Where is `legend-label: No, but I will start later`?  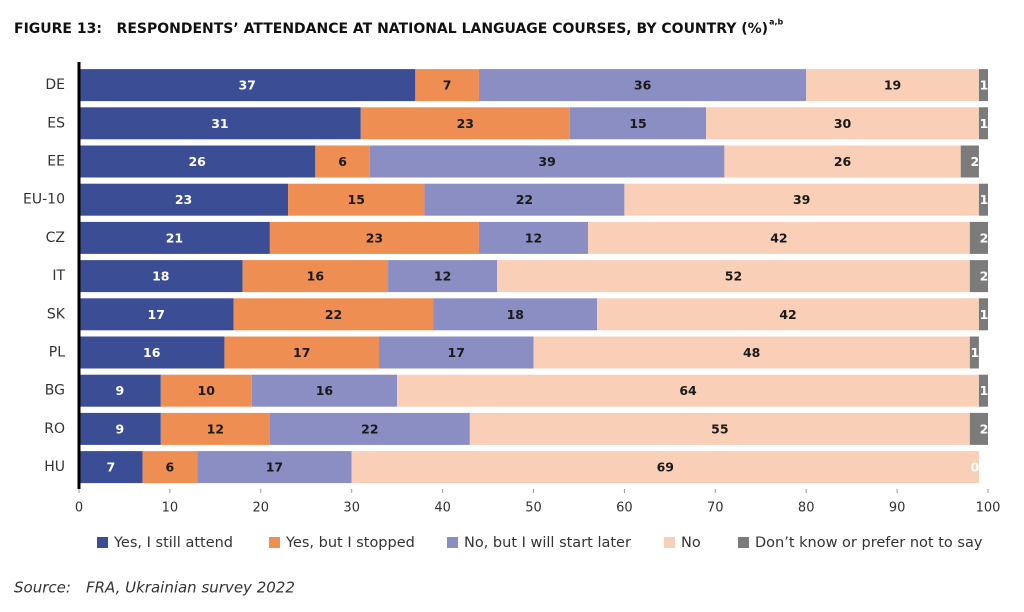
legend-label: No, but I will start later is located at coordinates (547, 543).